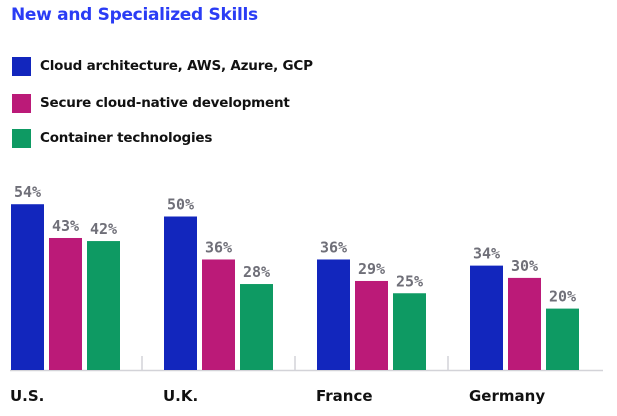 The width and height of the screenshot is (617, 416). Describe the element at coordinates (165, 103) in the screenshot. I see `legend-label: Secure cloud-native development` at that location.